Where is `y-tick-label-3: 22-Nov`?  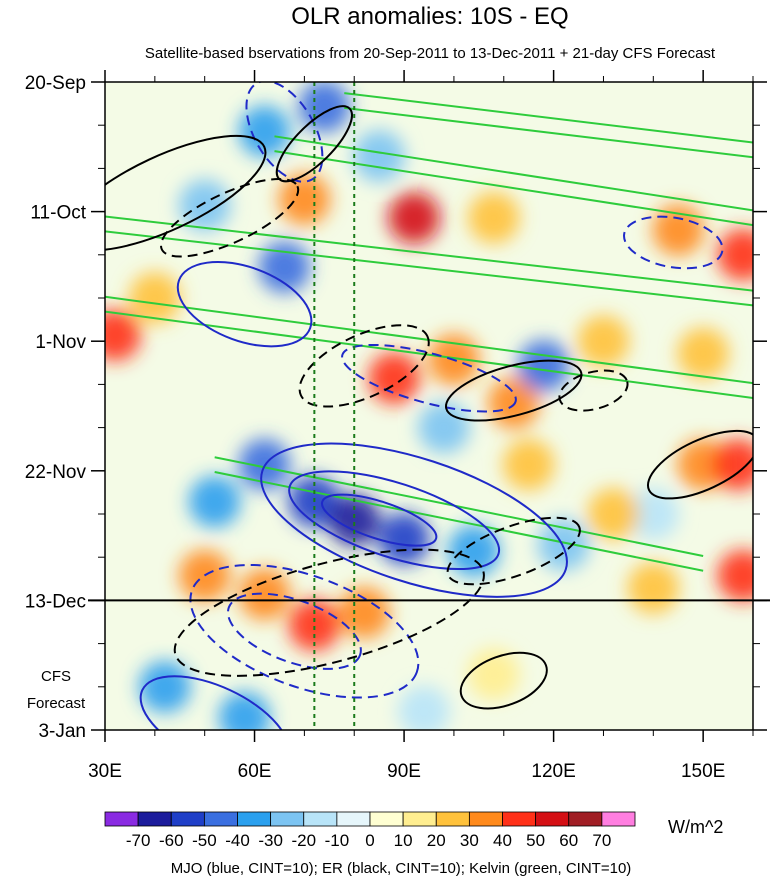 y-tick-label-3: 22-Nov is located at coordinates (56, 472).